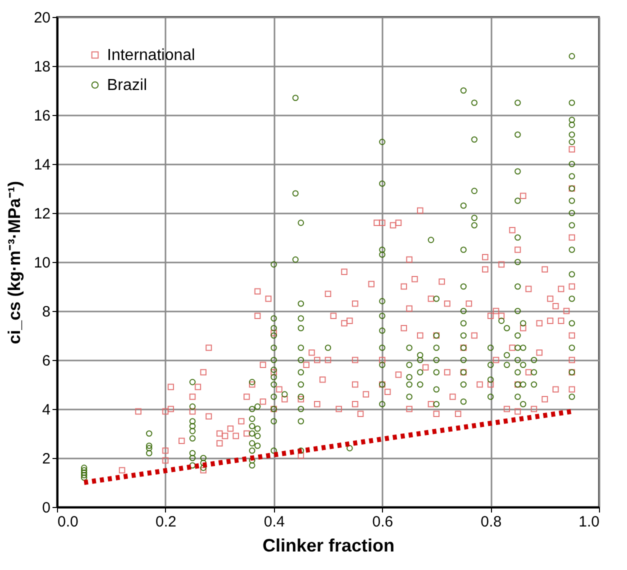  What do you see at coordinates (68, 522) in the screenshot?
I see `x-tick-label: 0.0` at bounding box center [68, 522].